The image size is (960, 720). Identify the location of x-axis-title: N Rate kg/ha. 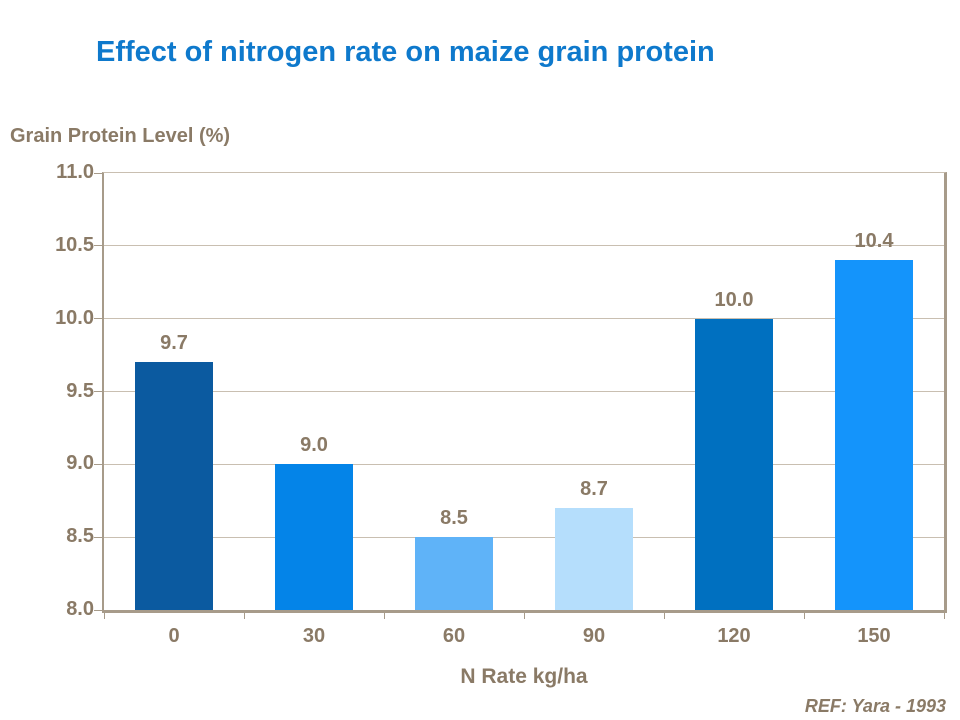
(524, 676).